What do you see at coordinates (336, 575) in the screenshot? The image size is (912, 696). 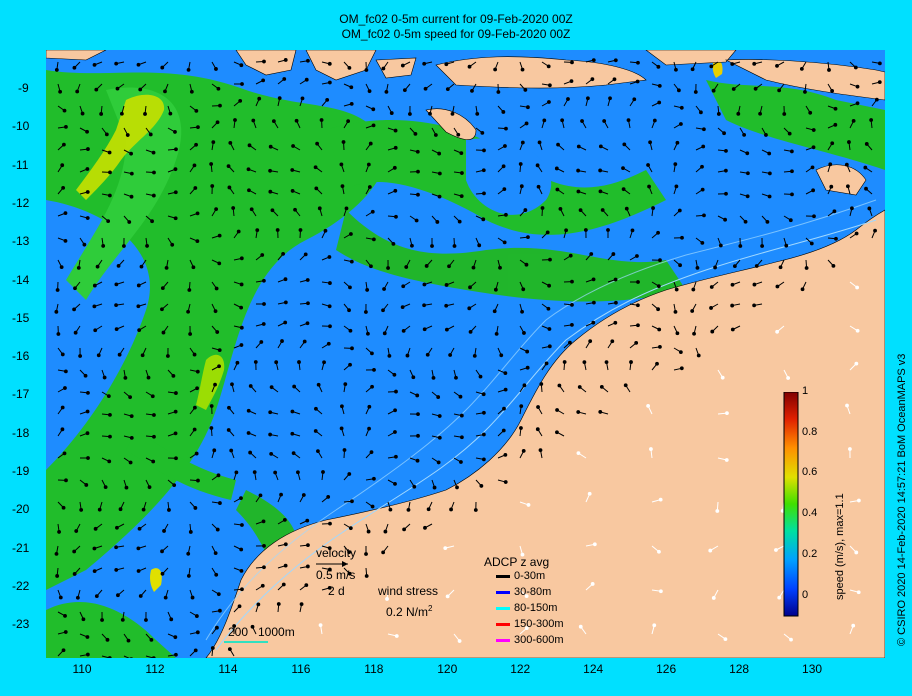 I see `velocity-scale: 0.5 m/s` at bounding box center [336, 575].